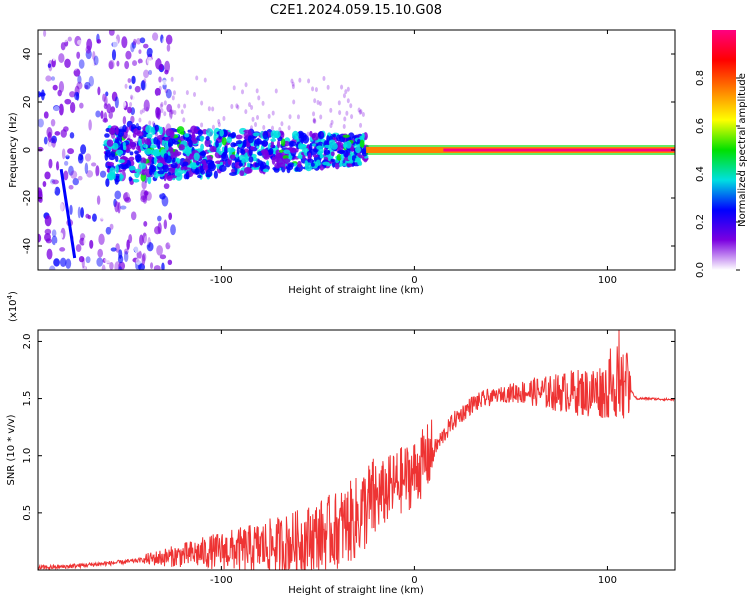 Image resolution: width=750 pixels, height=600 pixels. I want to click on snr-xtick-label: 0, so click(414, 580).